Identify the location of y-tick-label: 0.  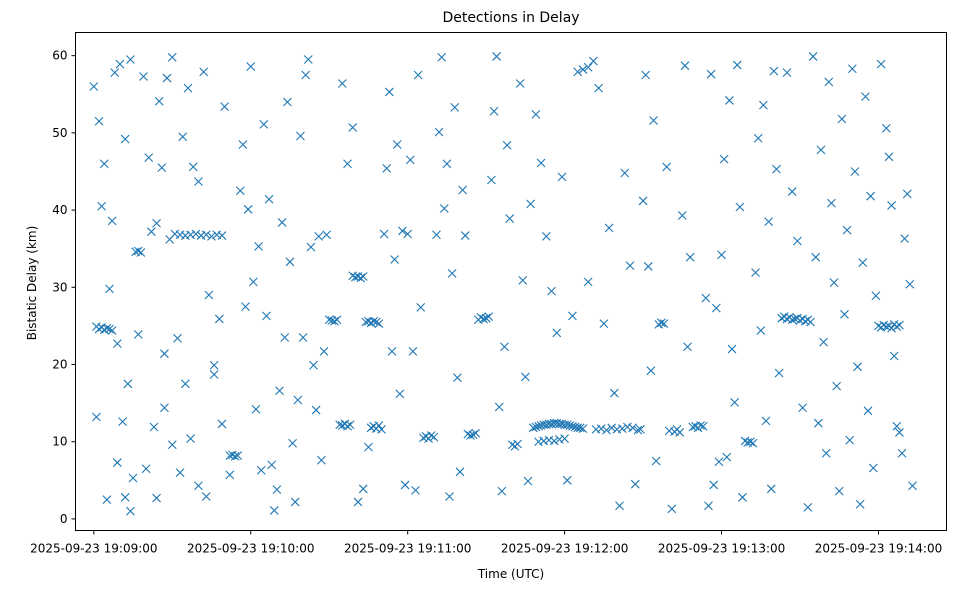
(64, 519).